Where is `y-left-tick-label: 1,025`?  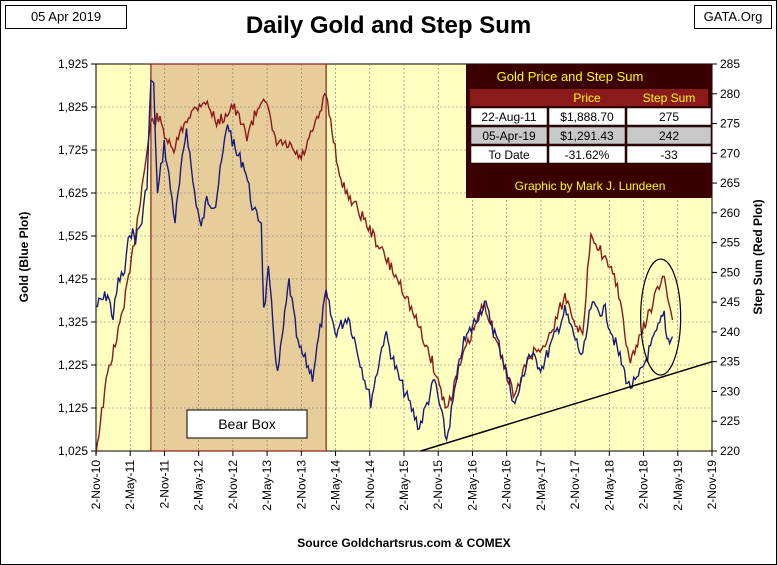 y-left-tick-label: 1,025 is located at coordinates (73, 451).